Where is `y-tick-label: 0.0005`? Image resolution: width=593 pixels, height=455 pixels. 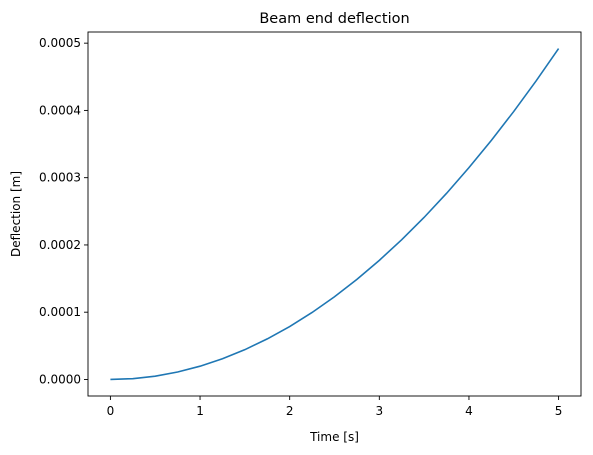 y-tick-label: 0.0005 is located at coordinates (60, 43).